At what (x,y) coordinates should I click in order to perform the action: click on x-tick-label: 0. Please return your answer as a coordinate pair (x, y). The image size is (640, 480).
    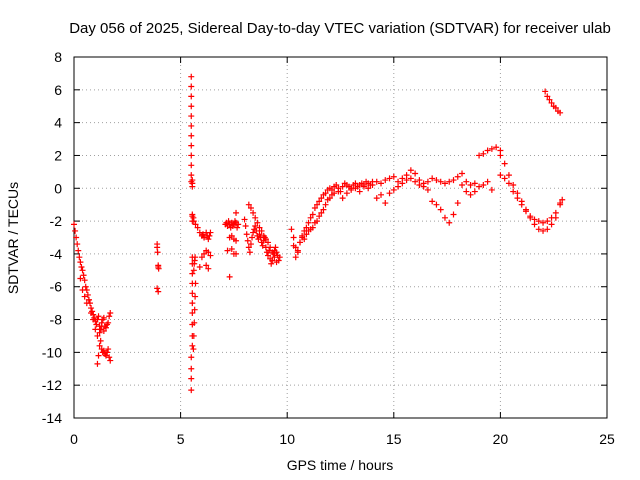
    Looking at the image, I should click on (74, 439).